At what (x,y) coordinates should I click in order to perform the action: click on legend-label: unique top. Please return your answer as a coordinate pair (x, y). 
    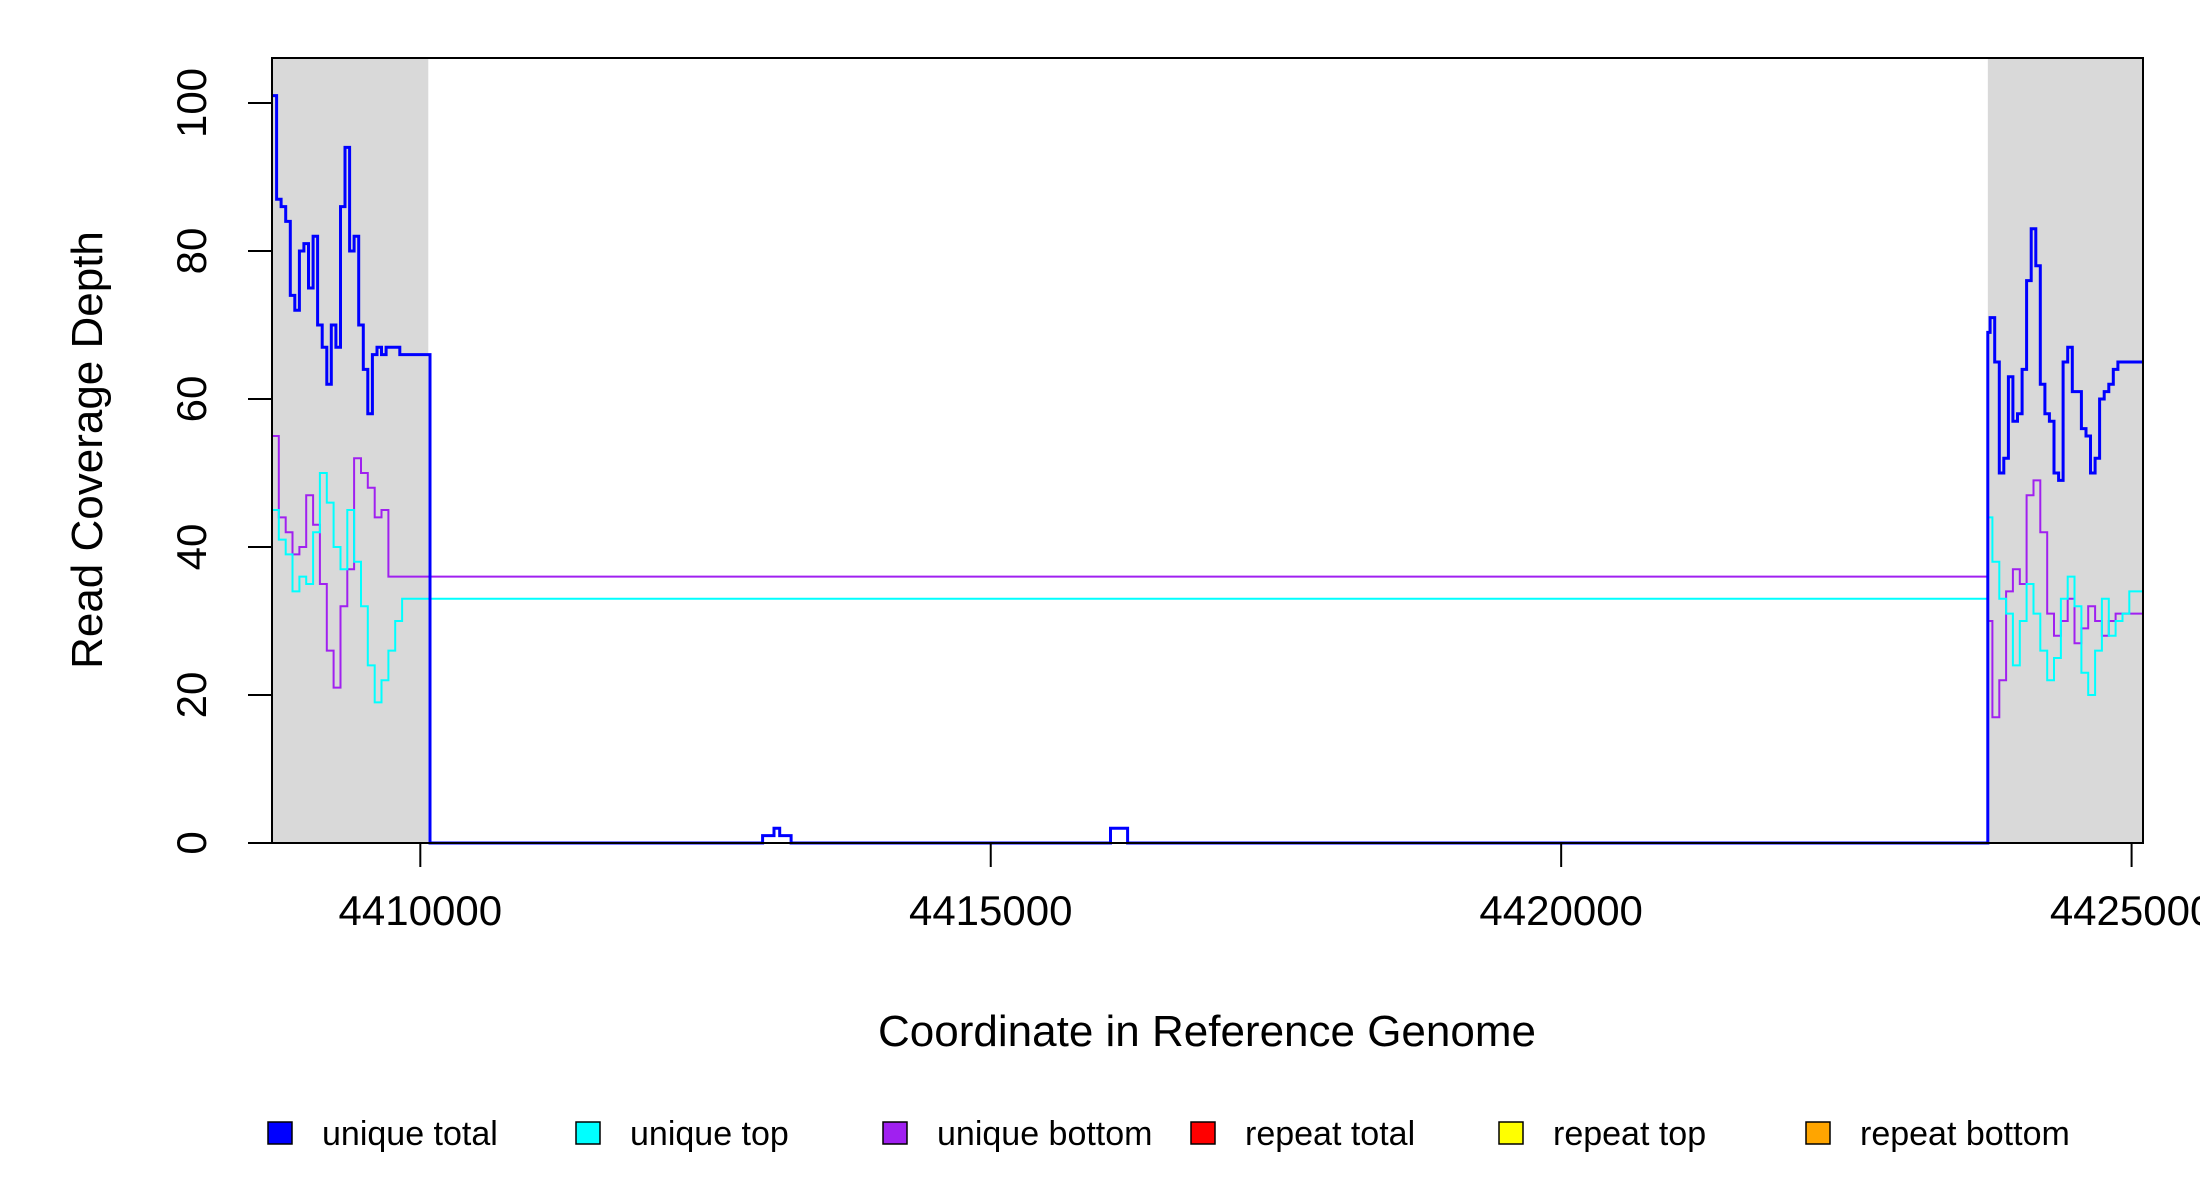
    Looking at the image, I should click on (709, 1134).